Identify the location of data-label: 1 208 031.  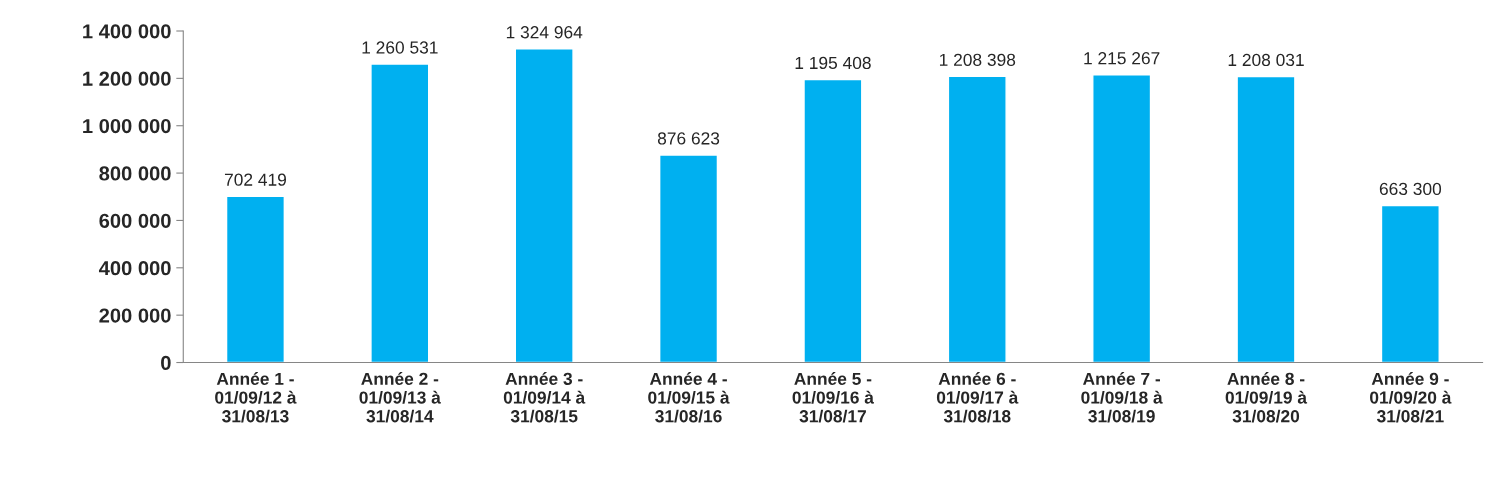
(1266, 60).